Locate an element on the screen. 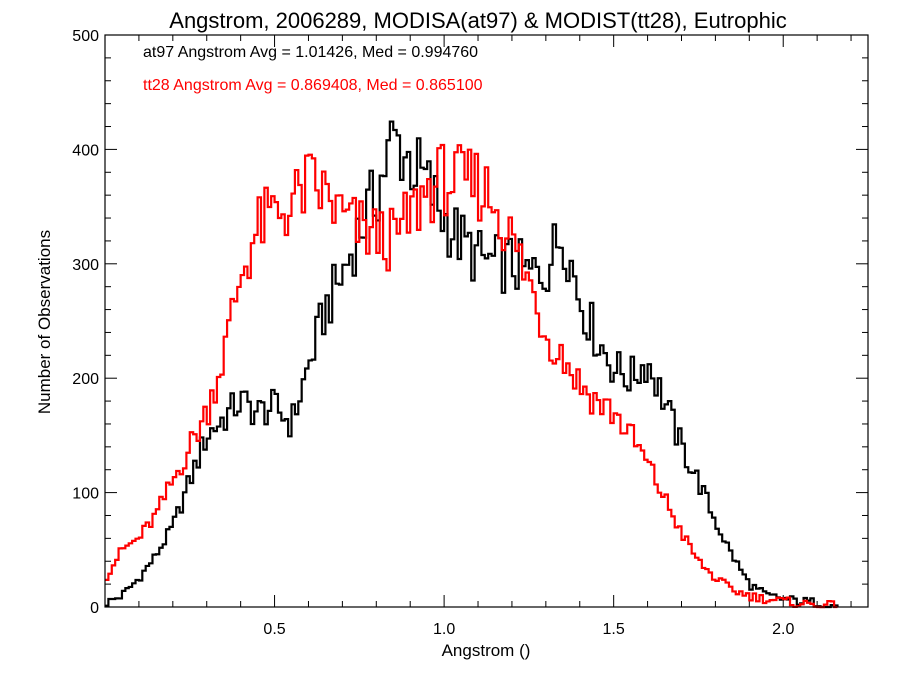 This screenshot has height=675, width=900. y-tick-label: 100 is located at coordinates (85, 494).